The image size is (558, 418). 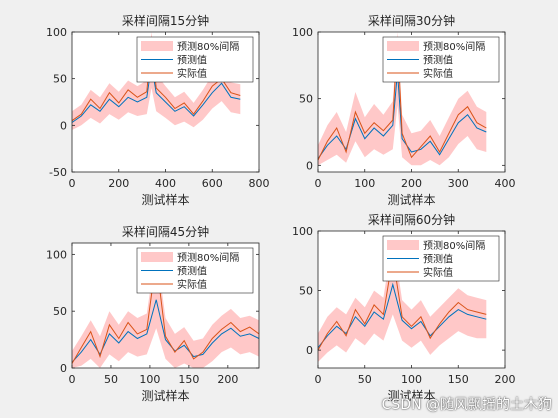 What do you see at coordinates (165, 20) in the screenshot?
I see `chart-title: 采样间隔15分钟` at bounding box center [165, 20].